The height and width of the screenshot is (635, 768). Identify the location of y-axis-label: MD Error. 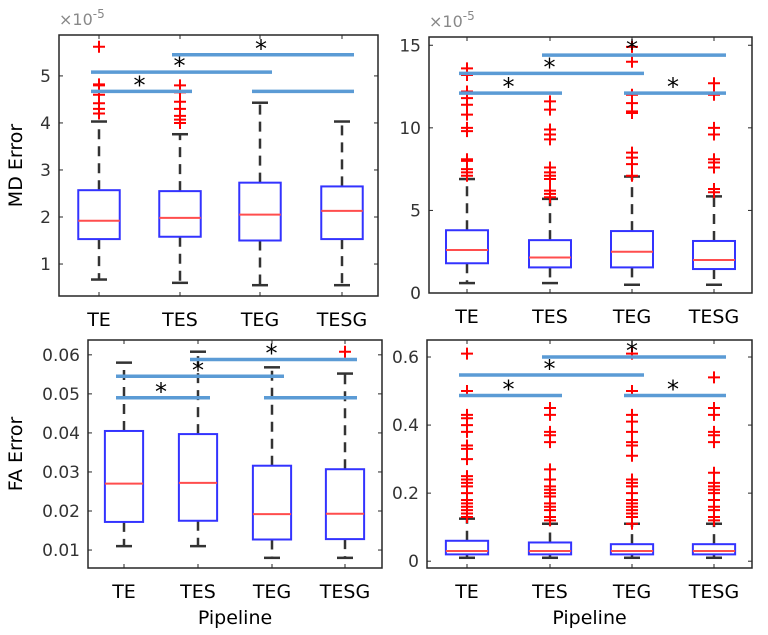
(16, 166).